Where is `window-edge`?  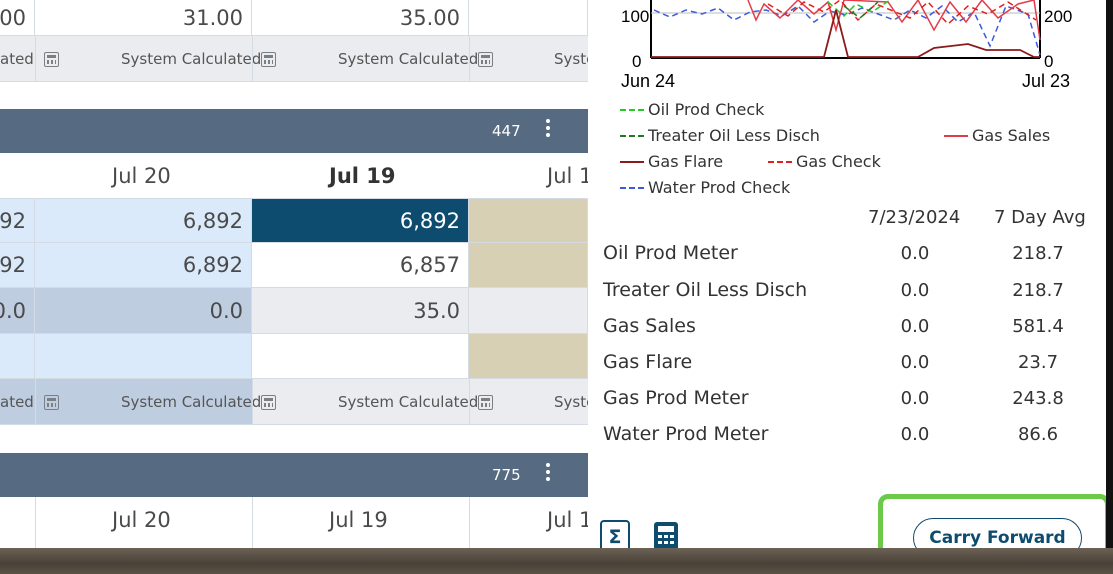 window-edge is located at coordinates (1109, 274).